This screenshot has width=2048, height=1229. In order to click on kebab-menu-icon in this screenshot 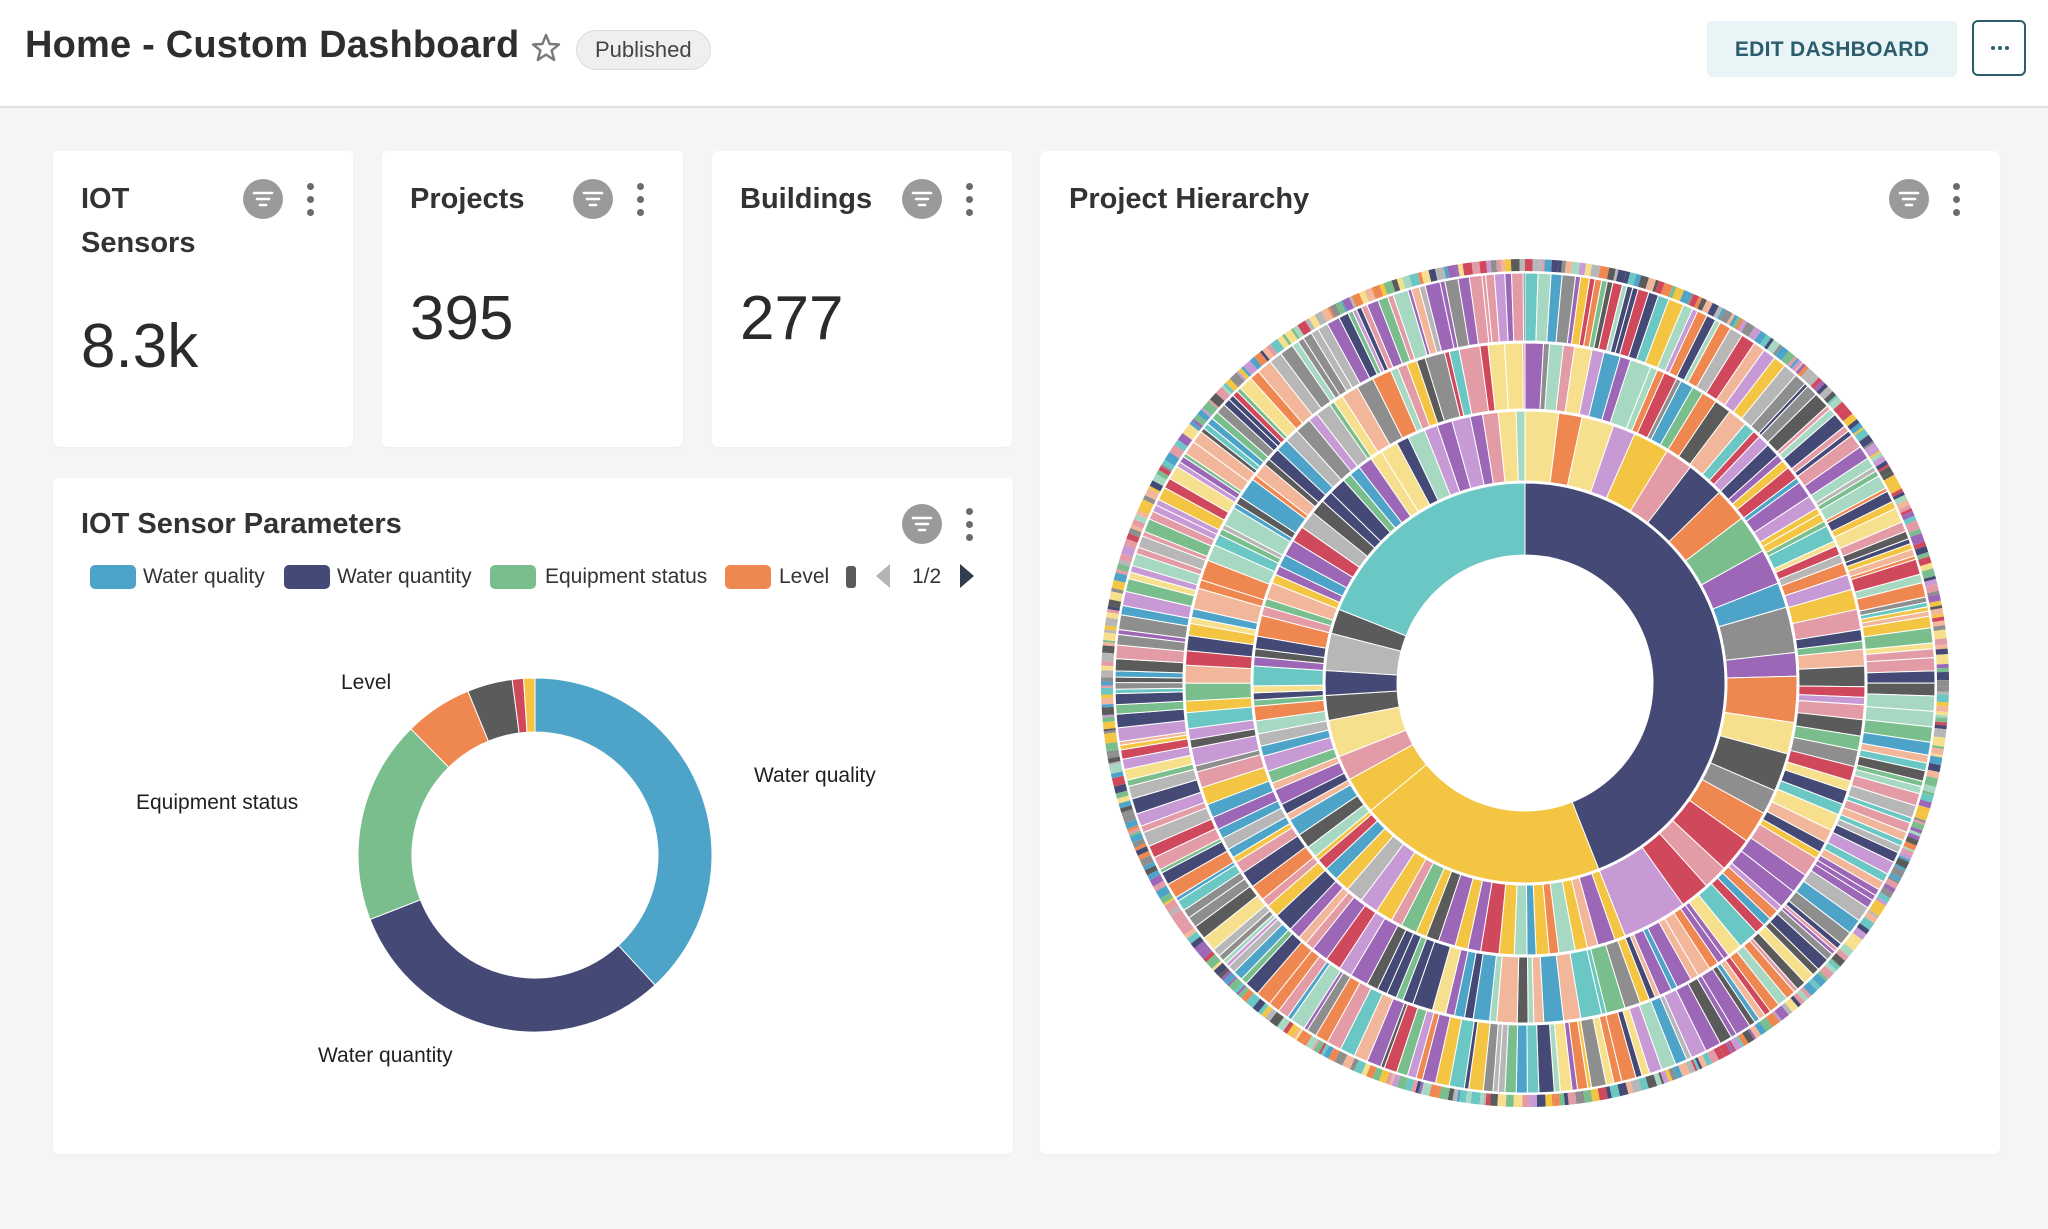, I will do `click(1956, 200)`.